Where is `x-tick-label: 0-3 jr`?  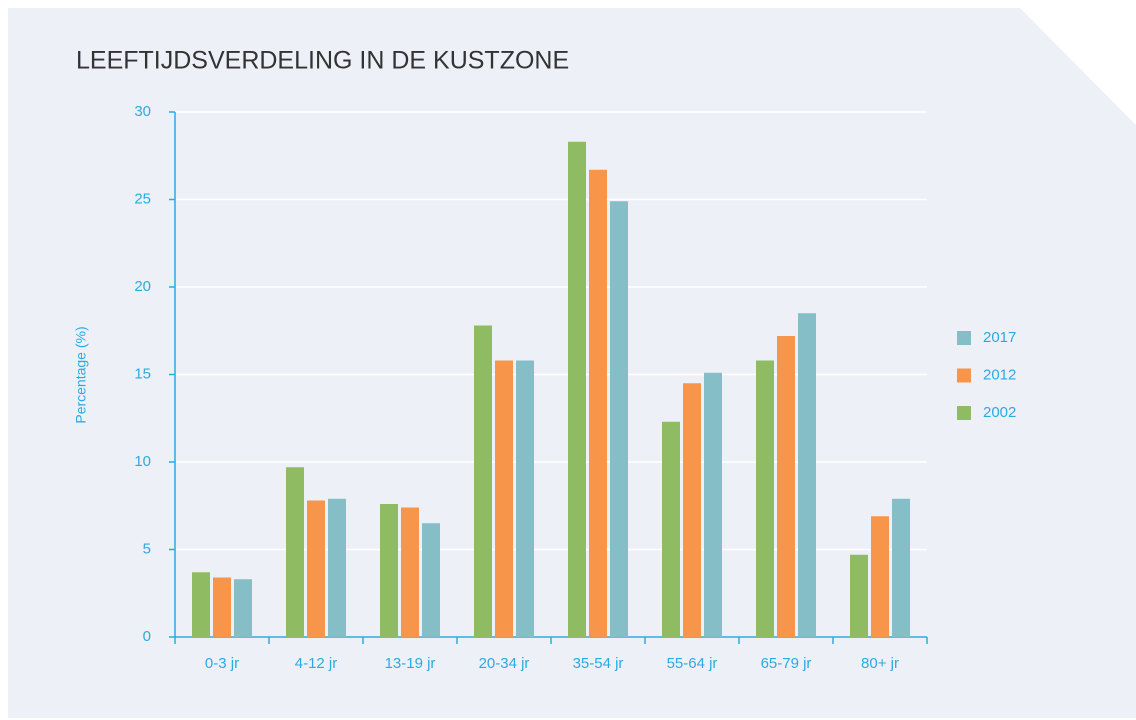
x-tick-label: 0-3 jr is located at coordinates (222, 663).